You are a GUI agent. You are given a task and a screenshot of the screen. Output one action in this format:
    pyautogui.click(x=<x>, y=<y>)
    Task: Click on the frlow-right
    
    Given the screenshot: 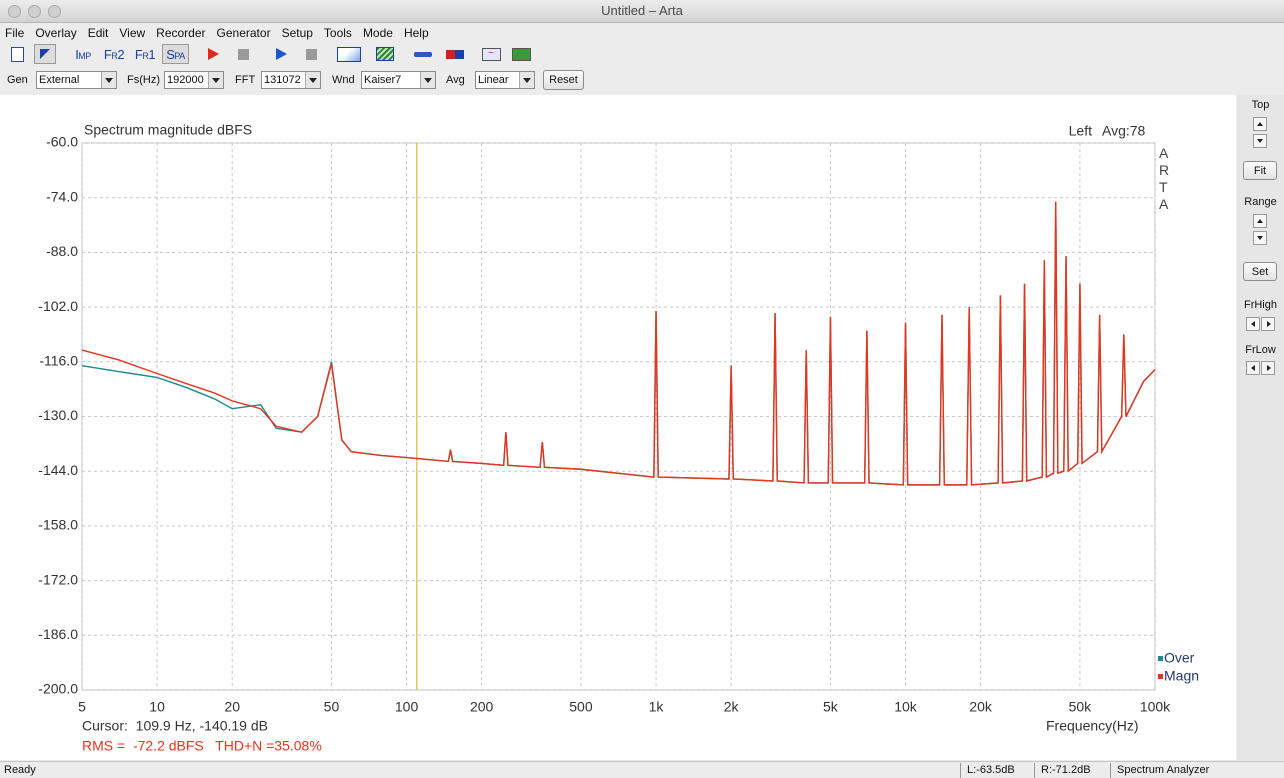 What is the action you would take?
    pyautogui.click(x=1268, y=368)
    